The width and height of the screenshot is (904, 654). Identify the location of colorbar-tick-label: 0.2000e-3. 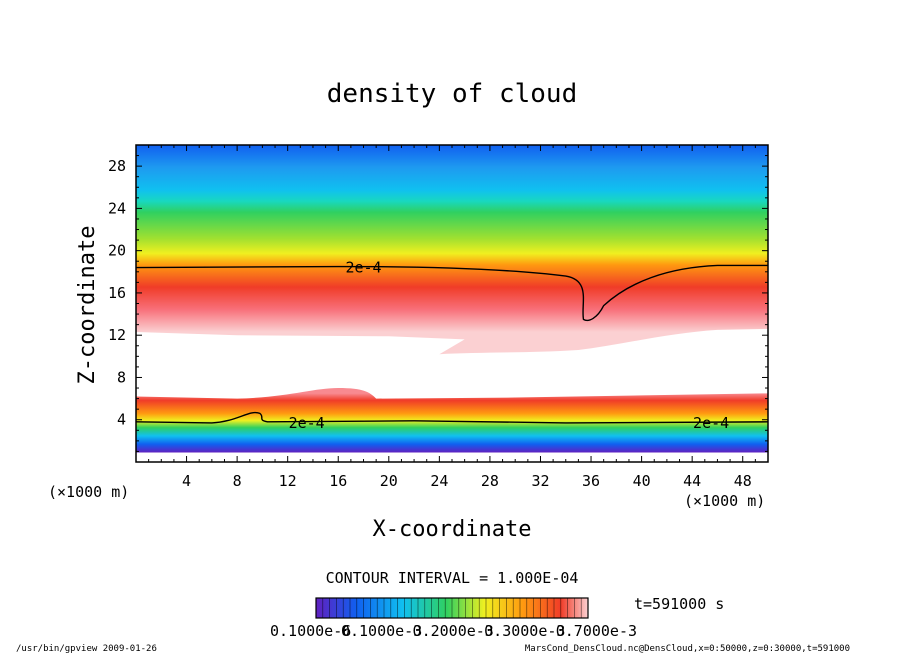
(453, 631).